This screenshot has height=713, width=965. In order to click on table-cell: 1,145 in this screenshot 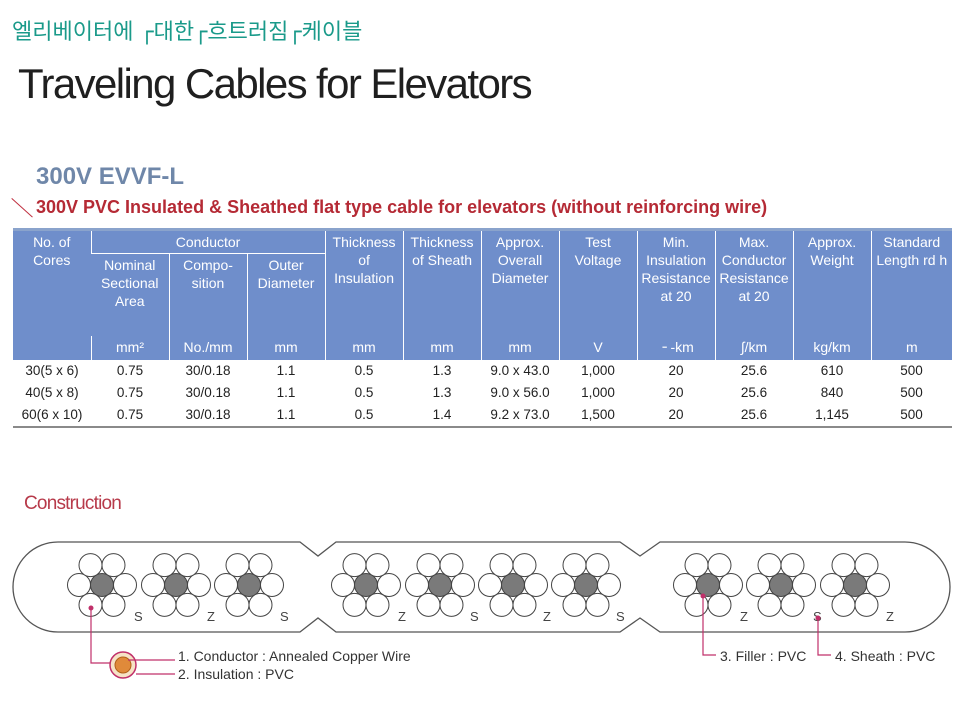, I will do `click(832, 415)`.